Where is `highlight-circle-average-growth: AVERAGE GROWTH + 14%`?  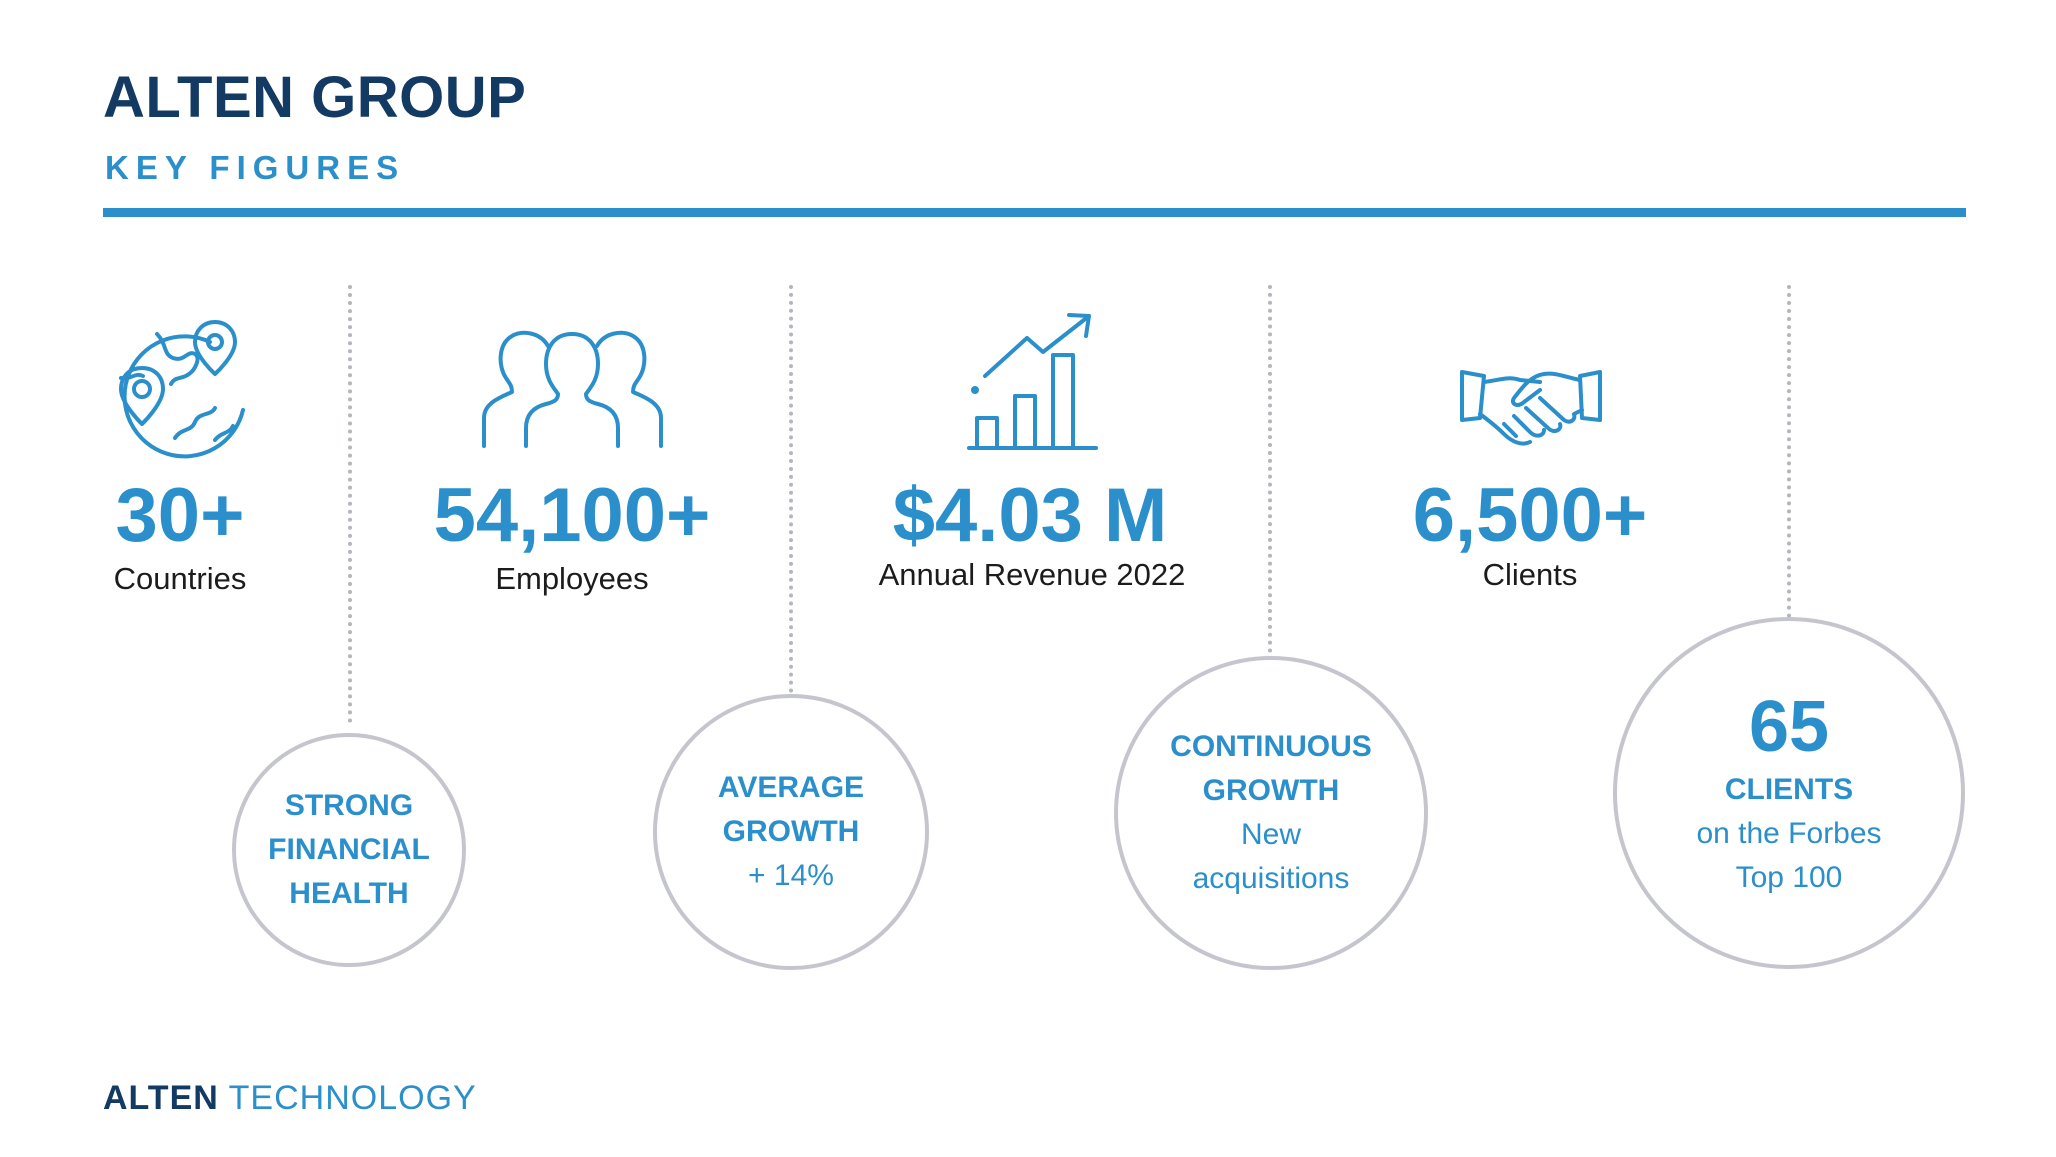 highlight-circle-average-growth: AVERAGE GROWTH + 14% is located at coordinates (791, 832).